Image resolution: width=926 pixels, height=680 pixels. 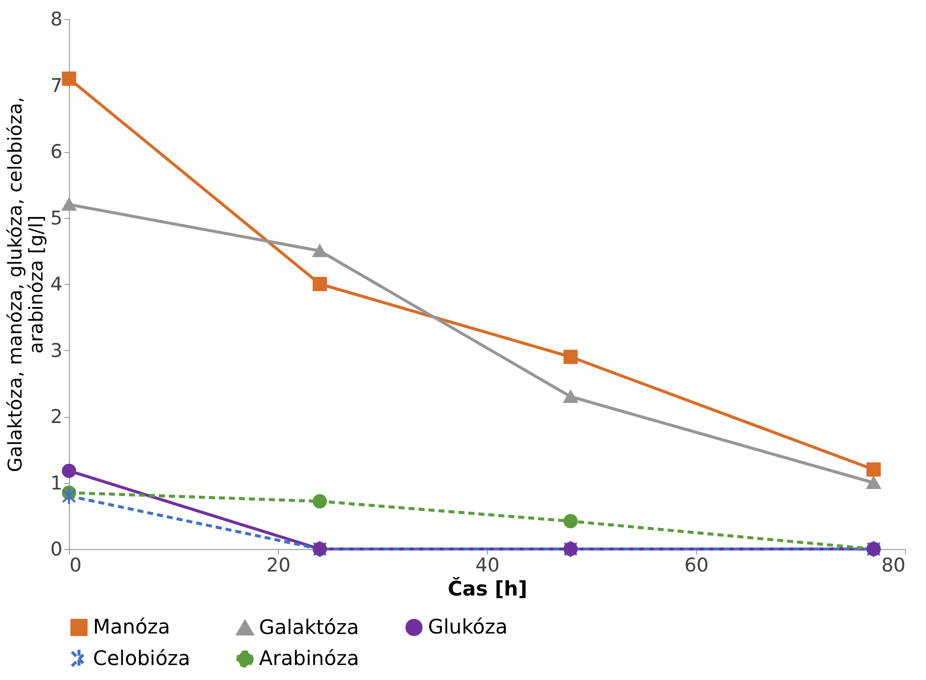 I want to click on x-tick-label: 40, so click(x=487, y=565).